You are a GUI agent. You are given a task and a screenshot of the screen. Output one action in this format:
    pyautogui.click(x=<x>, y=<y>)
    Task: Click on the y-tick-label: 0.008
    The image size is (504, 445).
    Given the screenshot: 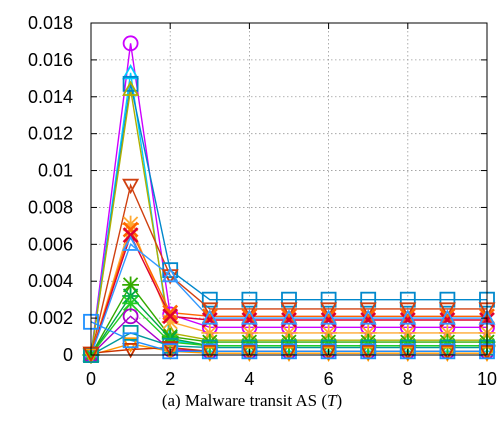 What is the action you would take?
    pyautogui.click(x=50, y=207)
    